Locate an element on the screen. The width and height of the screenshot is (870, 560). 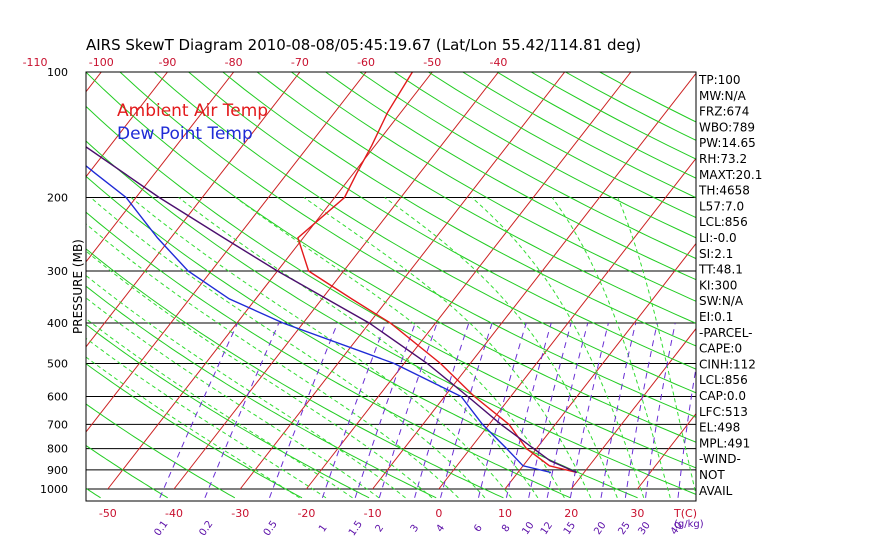
index-entry: MAXT:20.1 is located at coordinates (730, 175).